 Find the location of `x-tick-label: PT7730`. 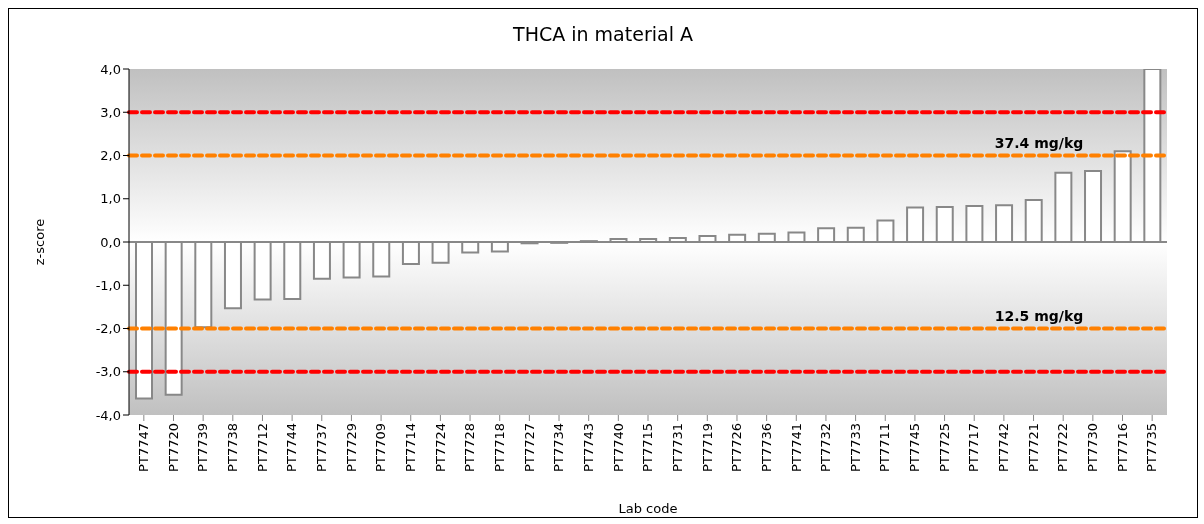

x-tick-label: PT7730 is located at coordinates (1093, 447).